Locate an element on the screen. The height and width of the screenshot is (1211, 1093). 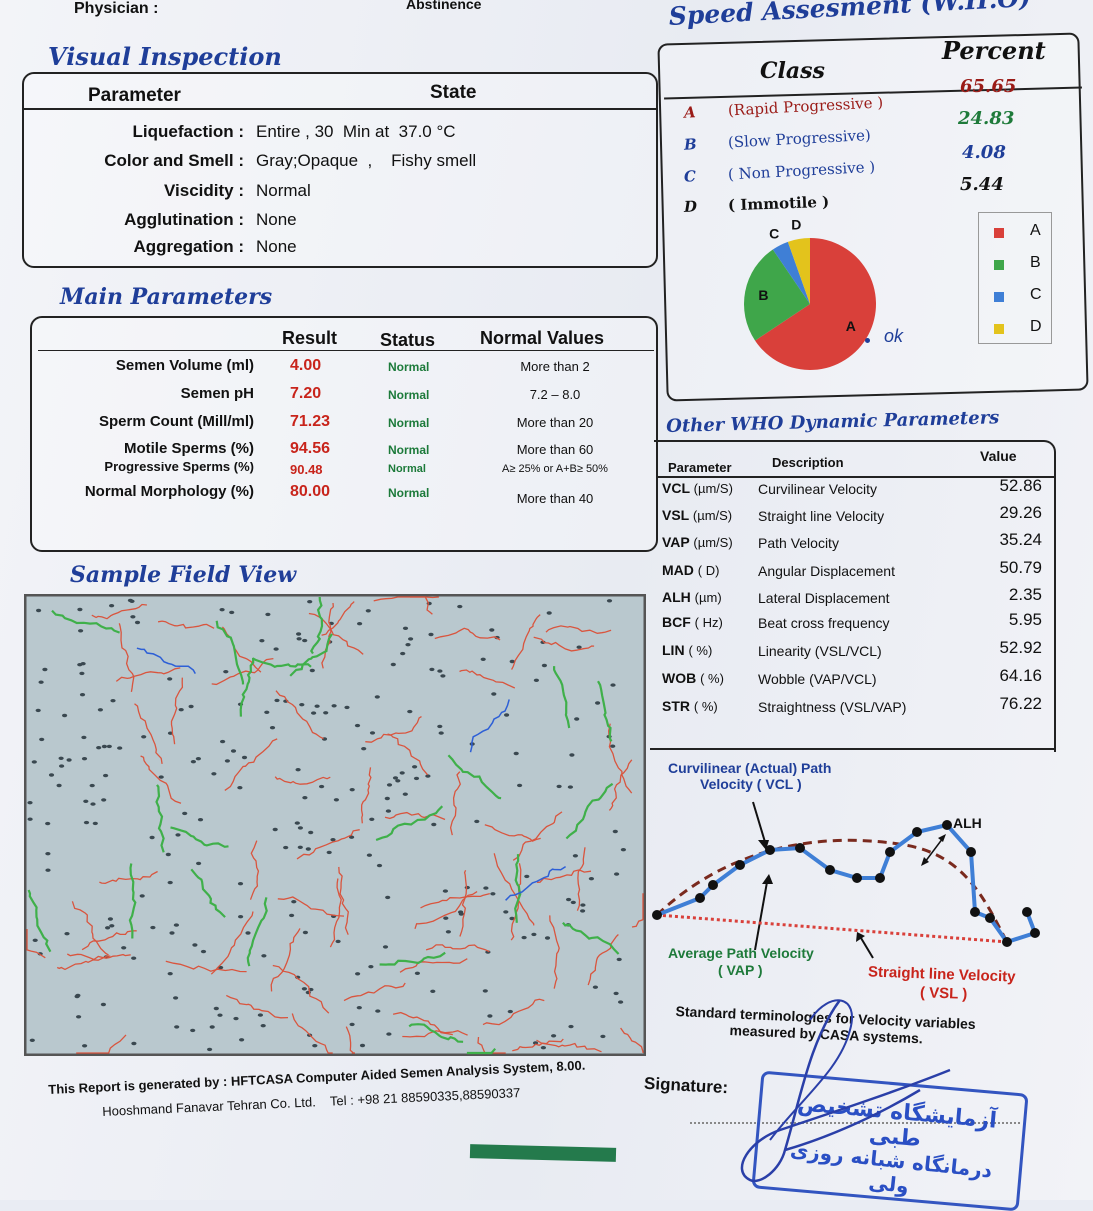
dyn-param: STR ( %) is located at coordinates (690, 706).